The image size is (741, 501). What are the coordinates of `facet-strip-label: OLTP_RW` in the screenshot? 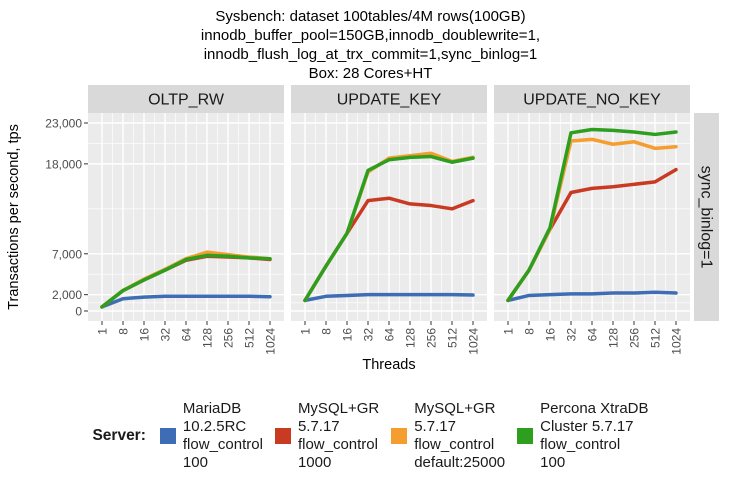 It's located at (186, 100).